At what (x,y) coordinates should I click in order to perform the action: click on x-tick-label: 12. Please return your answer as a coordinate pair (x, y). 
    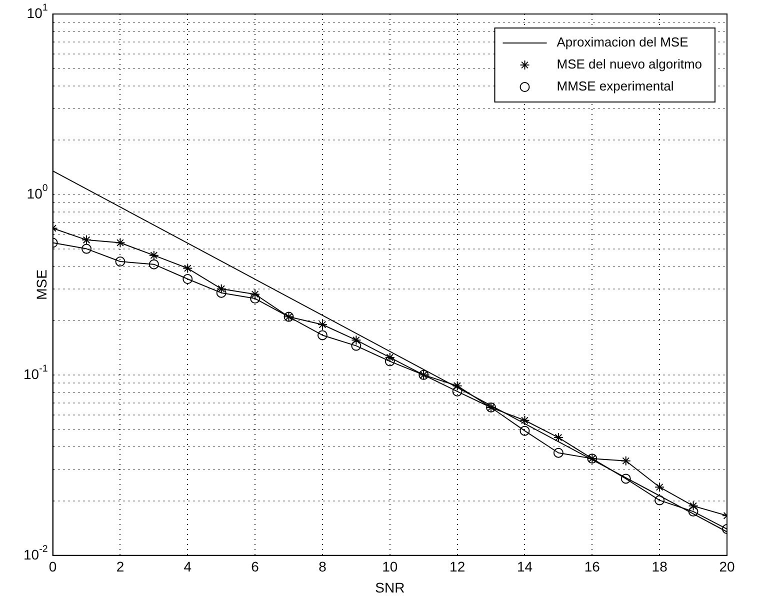
    Looking at the image, I should click on (458, 566).